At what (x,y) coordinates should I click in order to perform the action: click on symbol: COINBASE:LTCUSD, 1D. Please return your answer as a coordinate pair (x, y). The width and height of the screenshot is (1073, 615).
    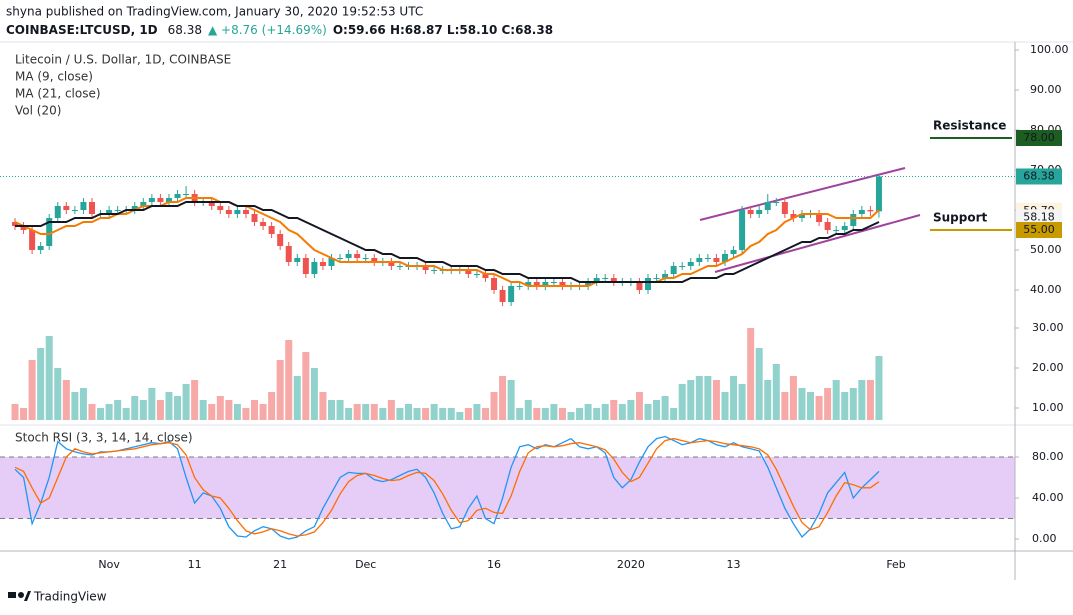
    Looking at the image, I should click on (82, 30).